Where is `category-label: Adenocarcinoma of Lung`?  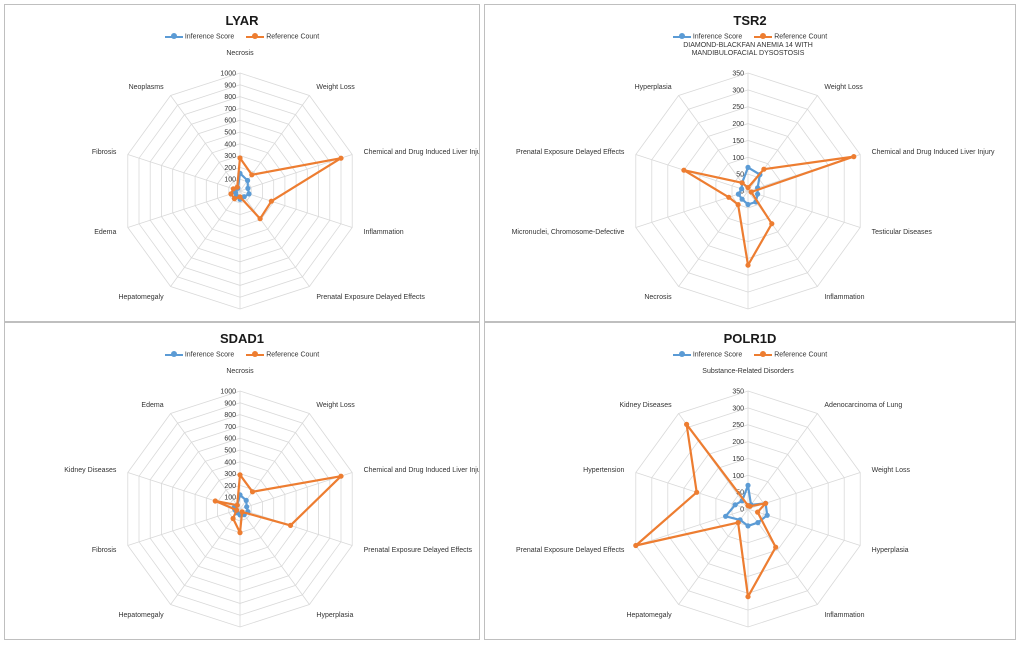
category-label: Adenocarcinoma of Lung is located at coordinates (863, 405).